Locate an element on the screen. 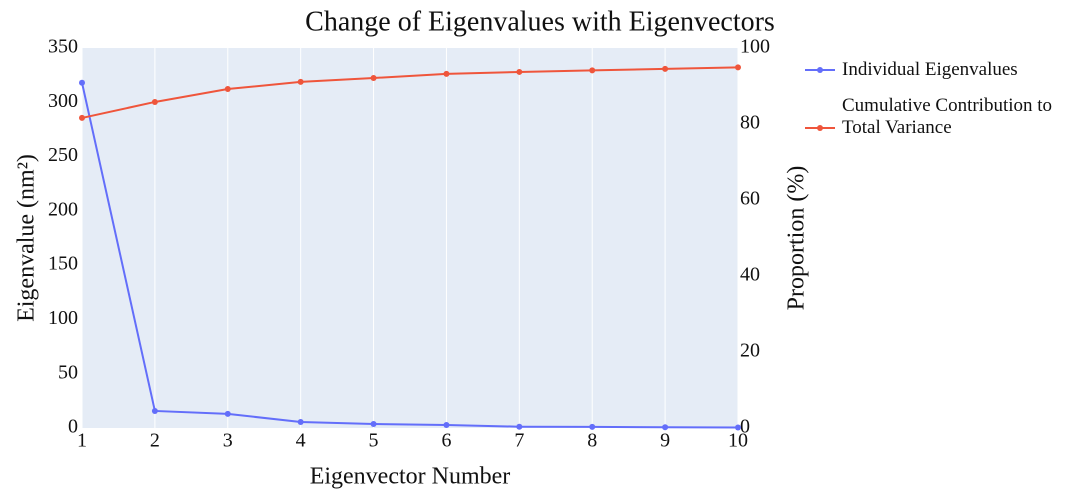 The width and height of the screenshot is (1069, 492). y2-tick-label: 40 is located at coordinates (750, 275).